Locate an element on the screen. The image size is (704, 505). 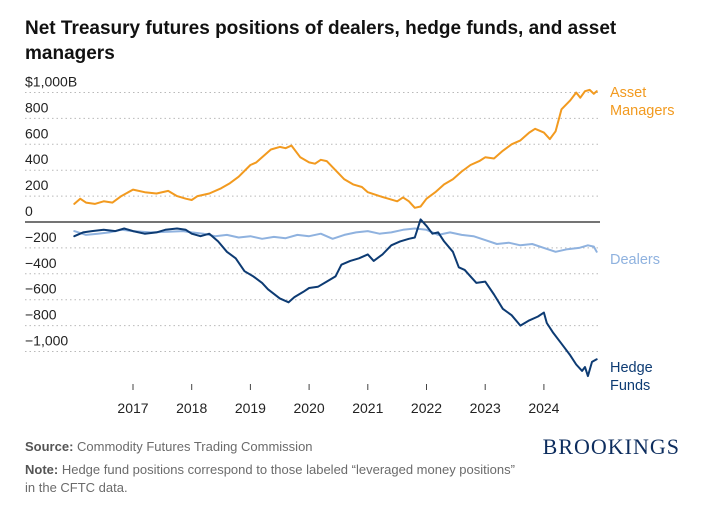
y-tick-label: 600 is located at coordinates (37, 133).